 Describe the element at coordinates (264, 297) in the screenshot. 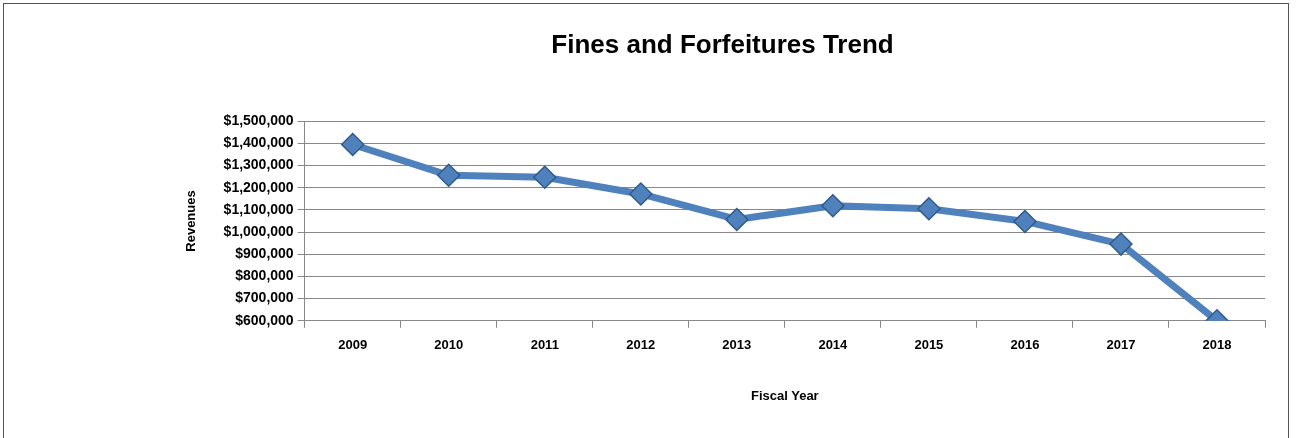

I see `y-tick-label: $700,000` at that location.